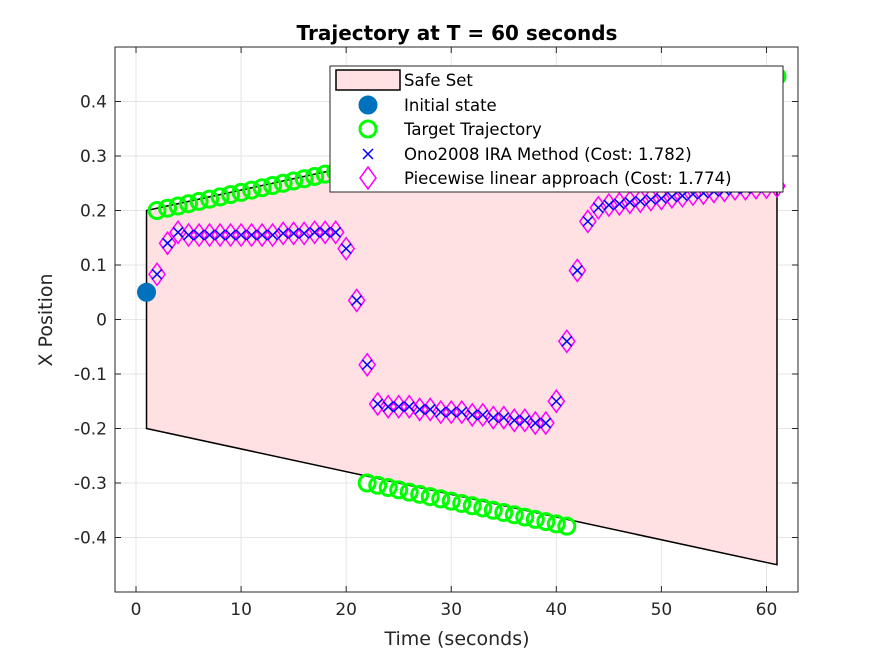  Describe the element at coordinates (368, 178) in the screenshot. I see `legend-symbol-piecewise-linear` at that location.